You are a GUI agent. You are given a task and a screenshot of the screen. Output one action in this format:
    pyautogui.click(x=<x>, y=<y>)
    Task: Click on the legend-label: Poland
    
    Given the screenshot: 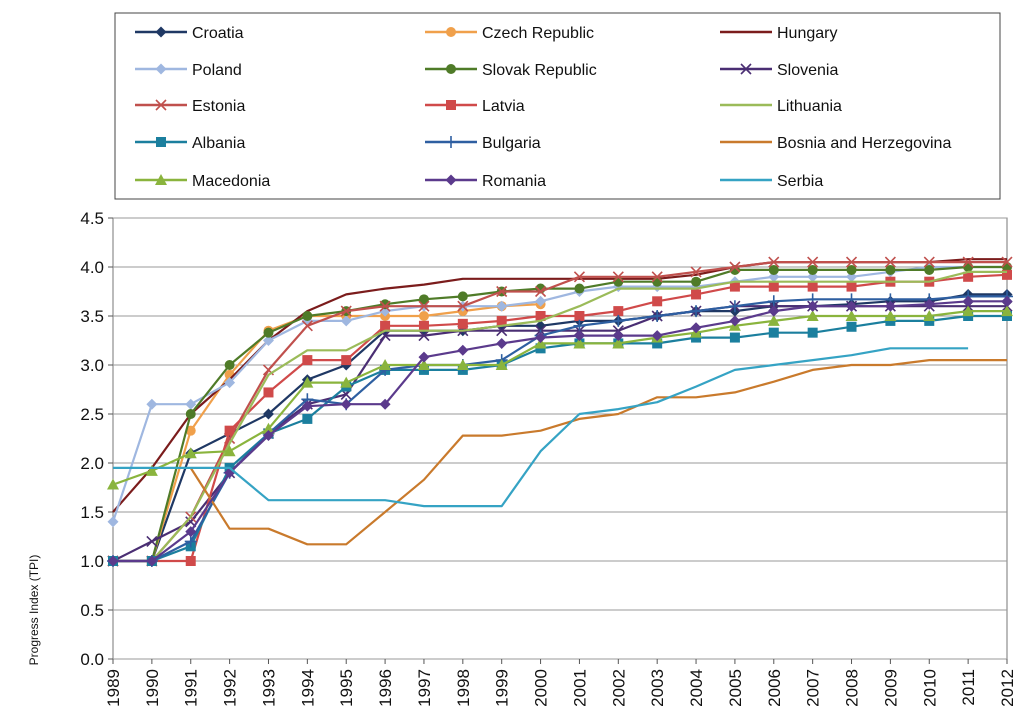 What is the action you would take?
    pyautogui.click(x=217, y=70)
    